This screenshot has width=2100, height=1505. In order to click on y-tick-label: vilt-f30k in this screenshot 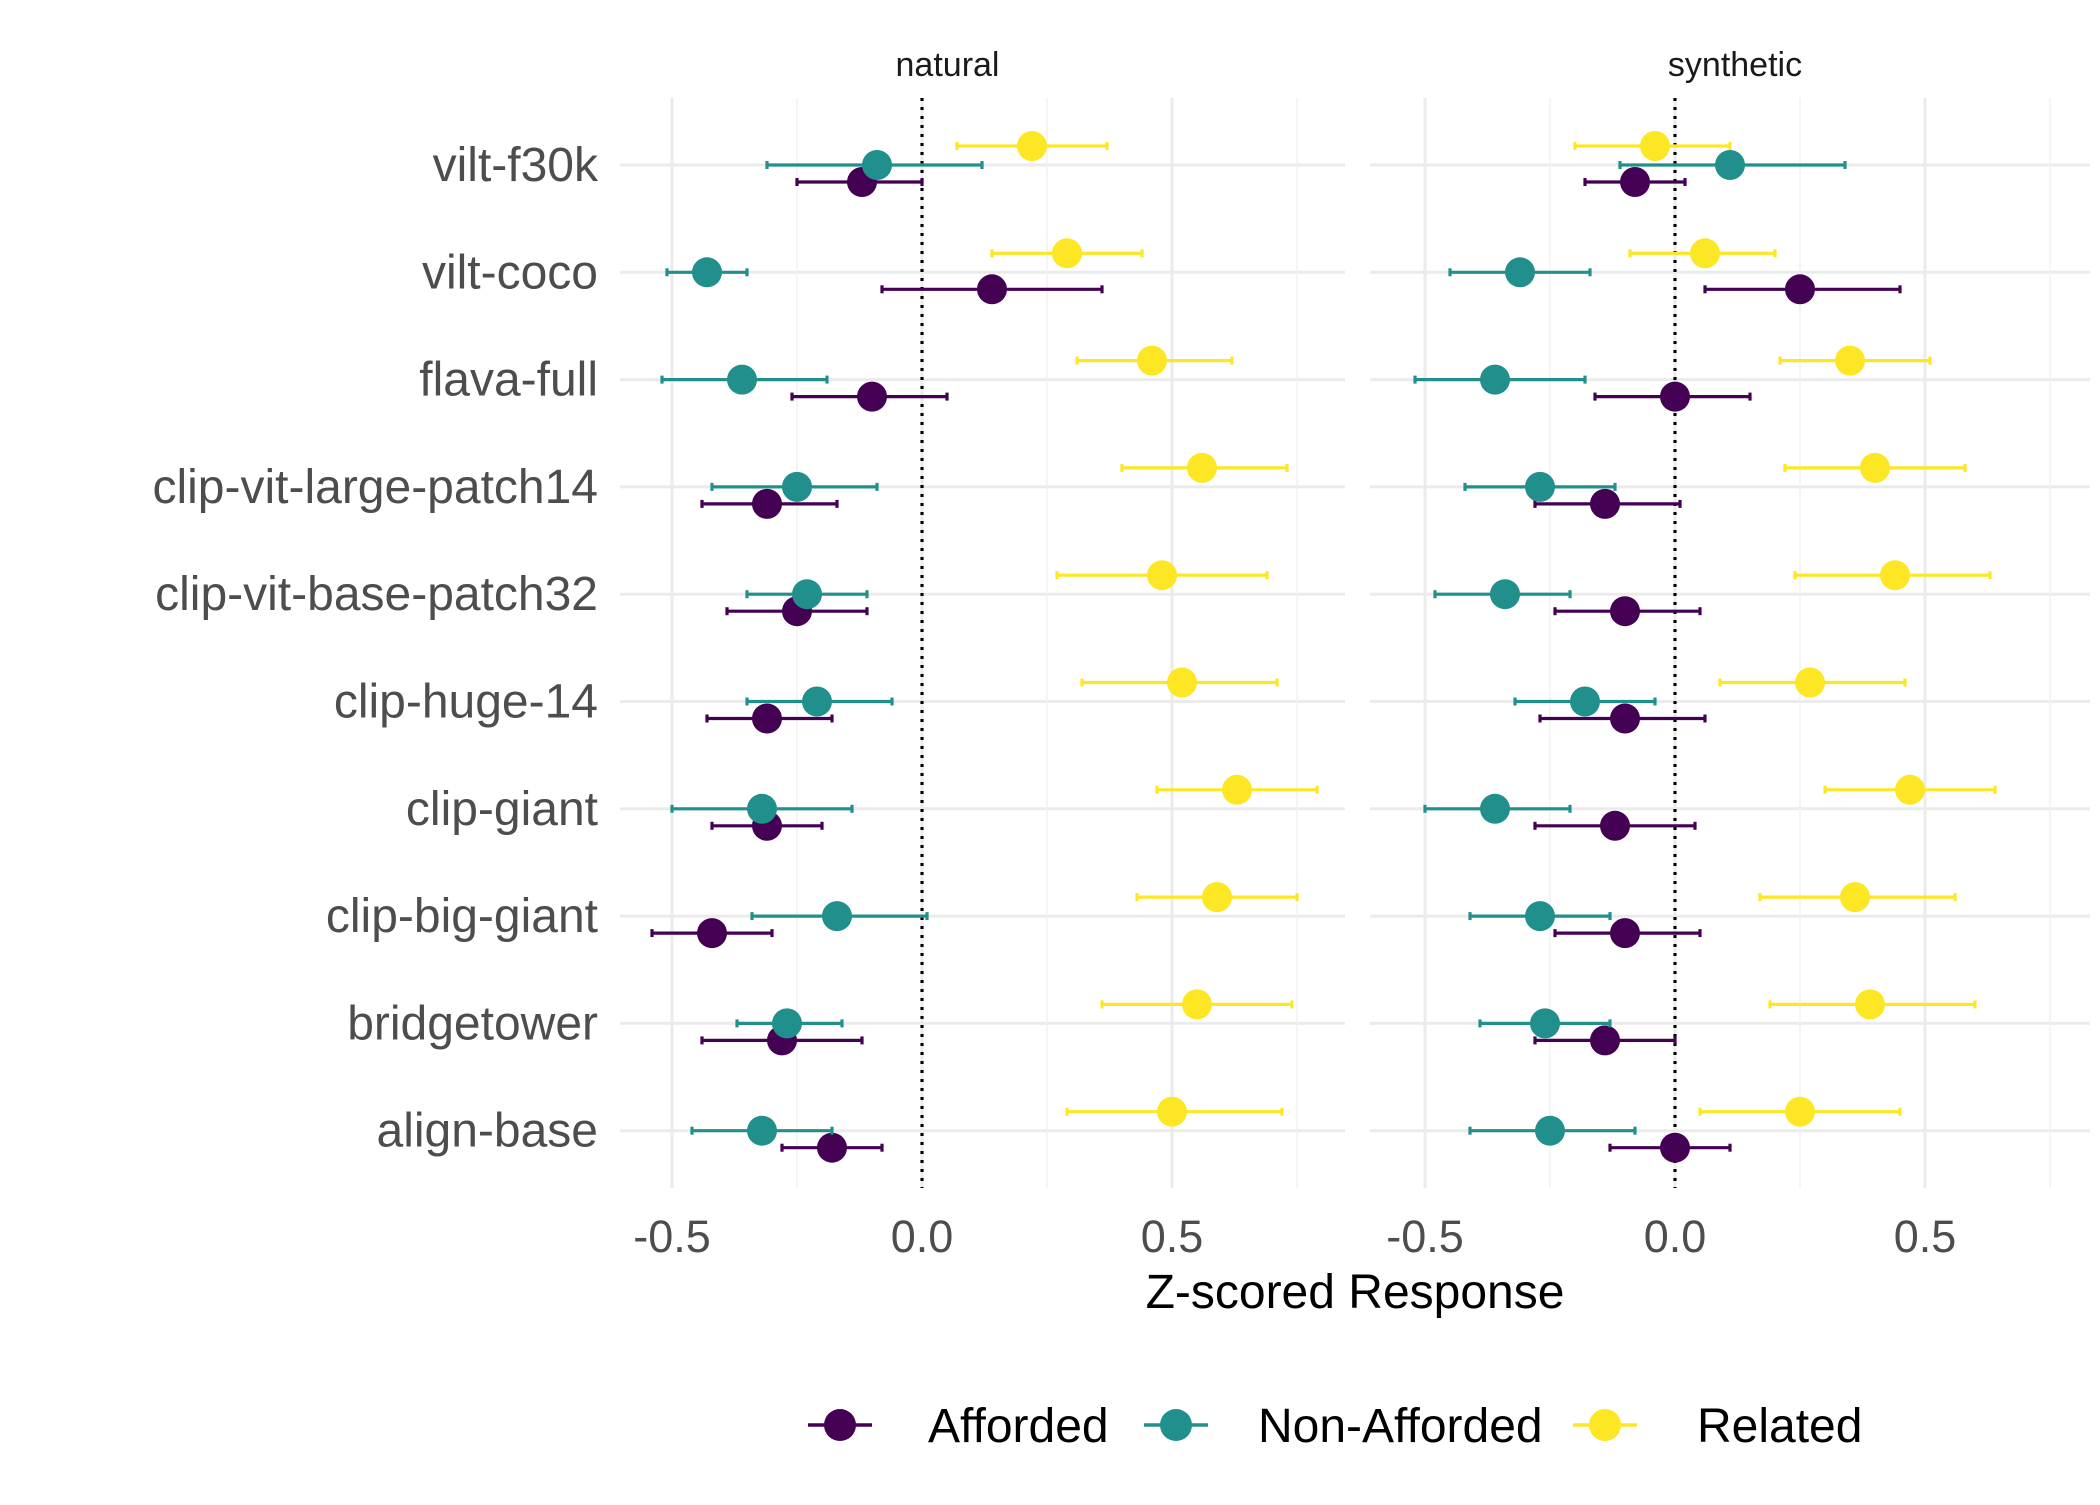, I will do `click(516, 165)`.